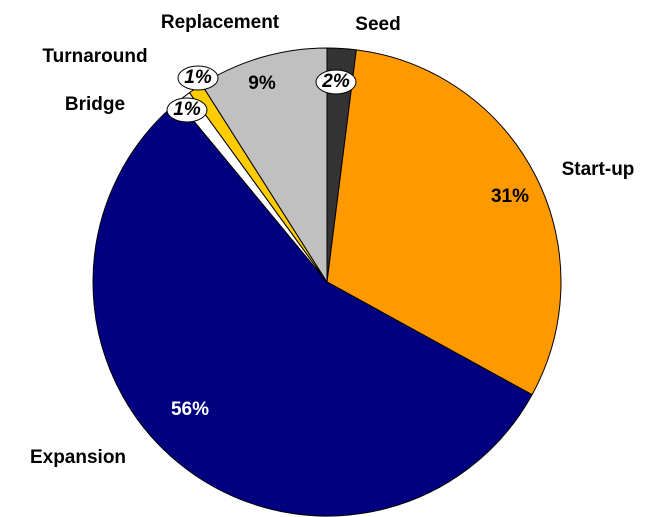 This screenshot has width=653, height=517. I want to click on category-label: Bridge, so click(95, 104).